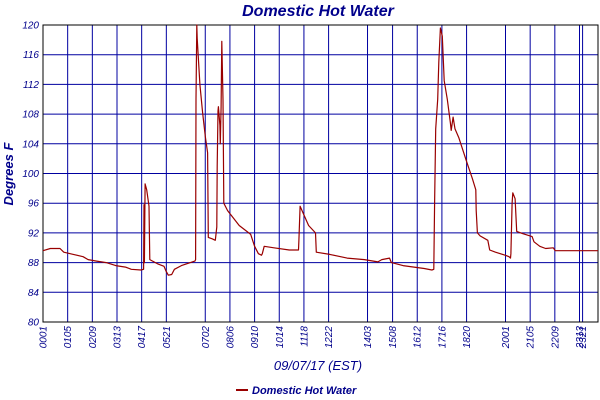 The width and height of the screenshot is (600, 400). Describe the element at coordinates (506, 337) in the screenshot. I see `x-tick-label-17: 2001` at that location.